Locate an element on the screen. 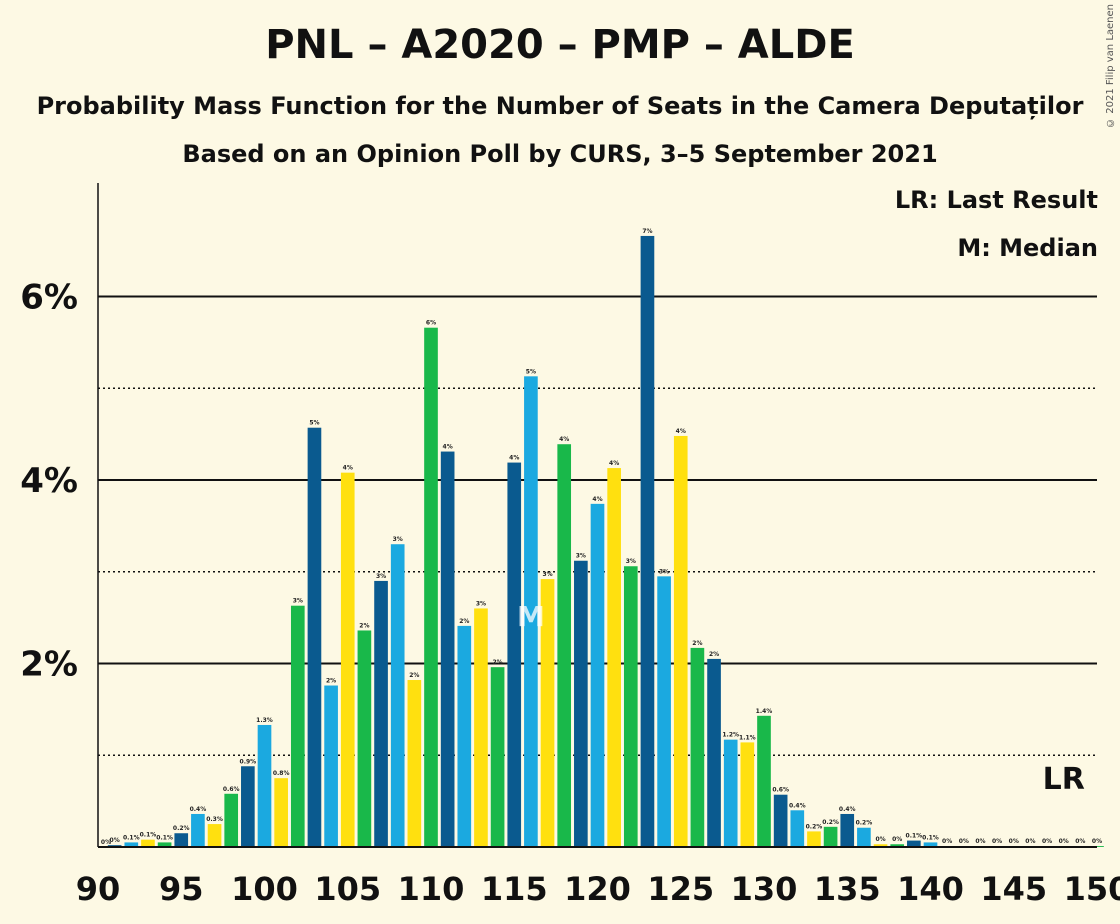 The image size is (1120, 924). data-label-seat-111: 4% is located at coordinates (448, 447).